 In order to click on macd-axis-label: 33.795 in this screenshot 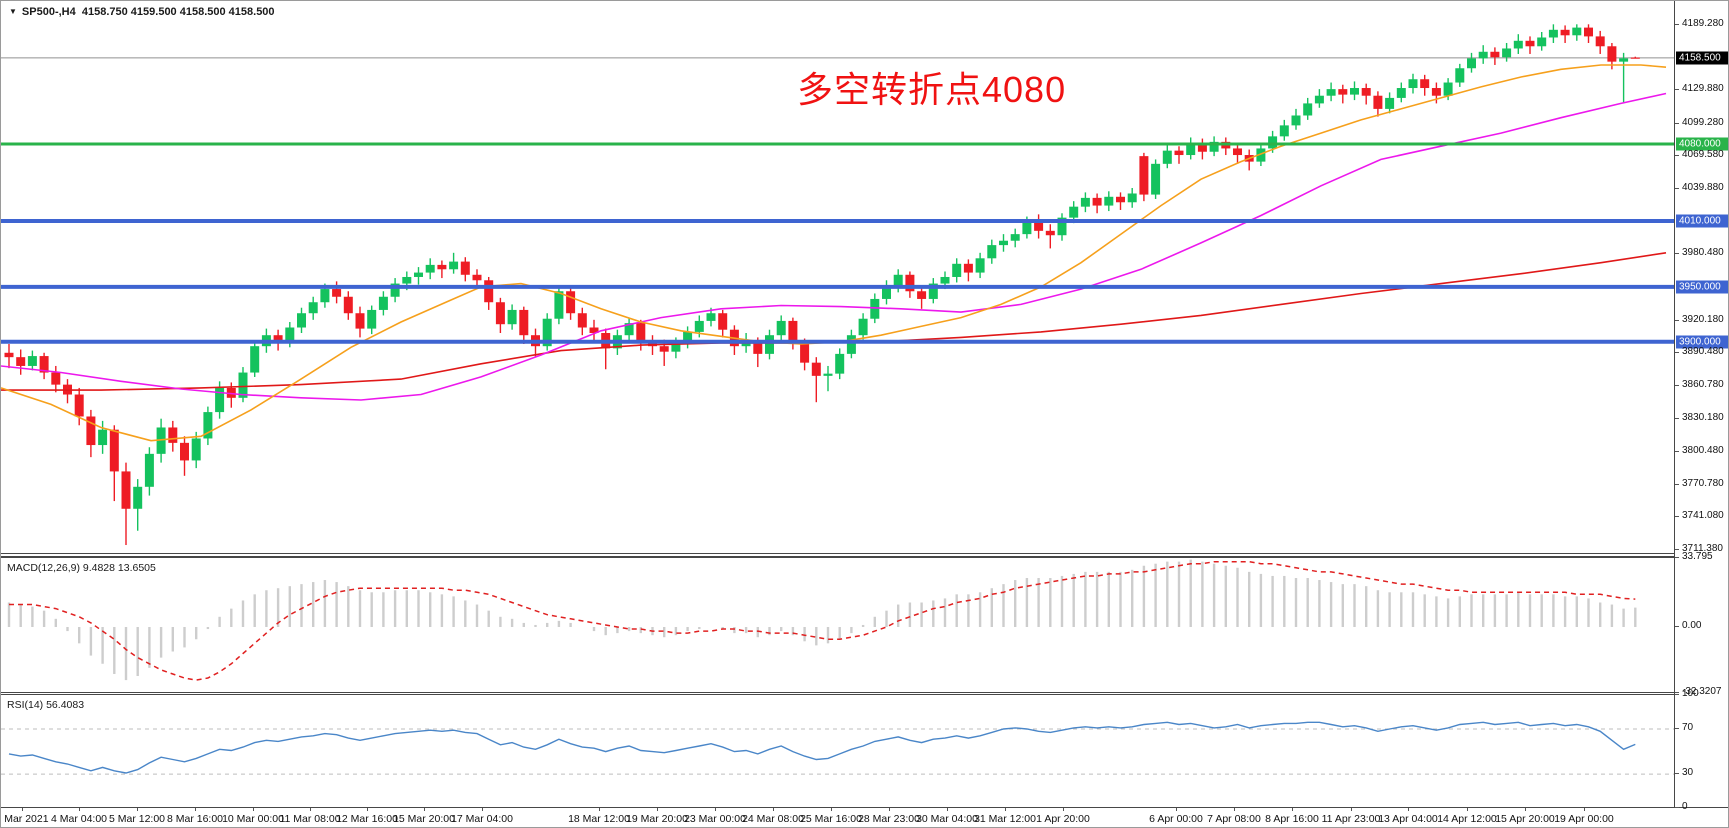, I will do `click(1697, 556)`.